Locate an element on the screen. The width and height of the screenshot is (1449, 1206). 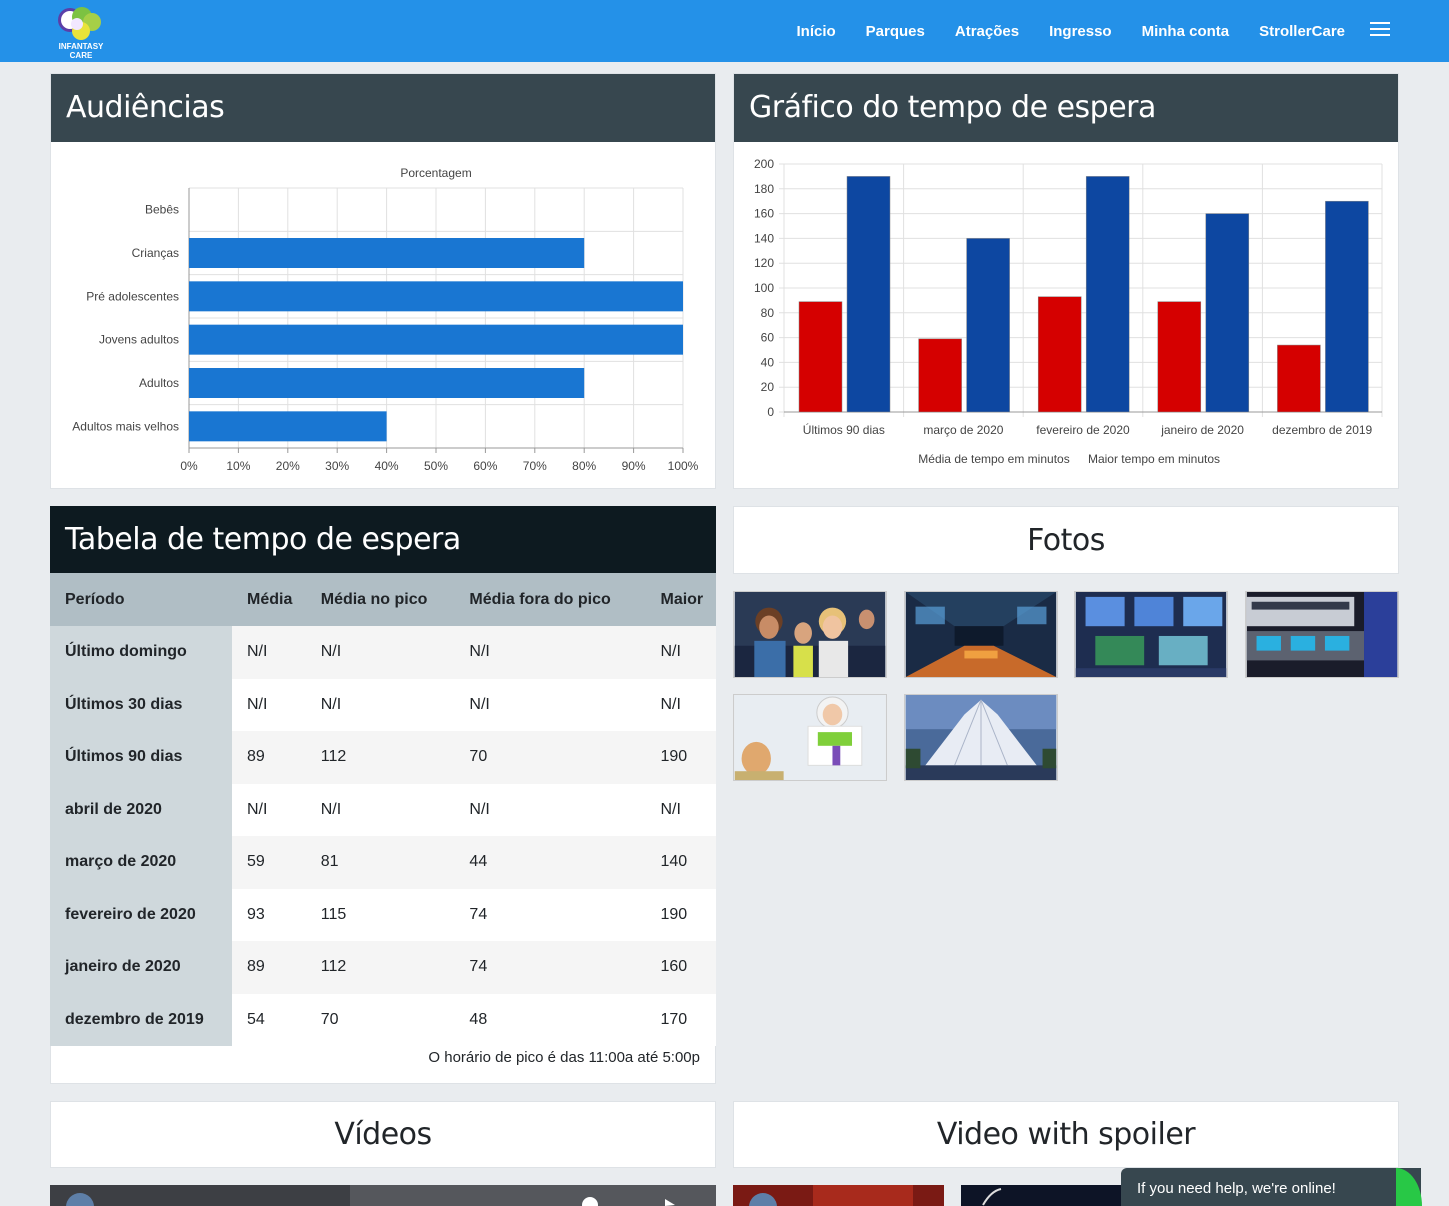
x-tick-label: 40% is located at coordinates (387, 466).